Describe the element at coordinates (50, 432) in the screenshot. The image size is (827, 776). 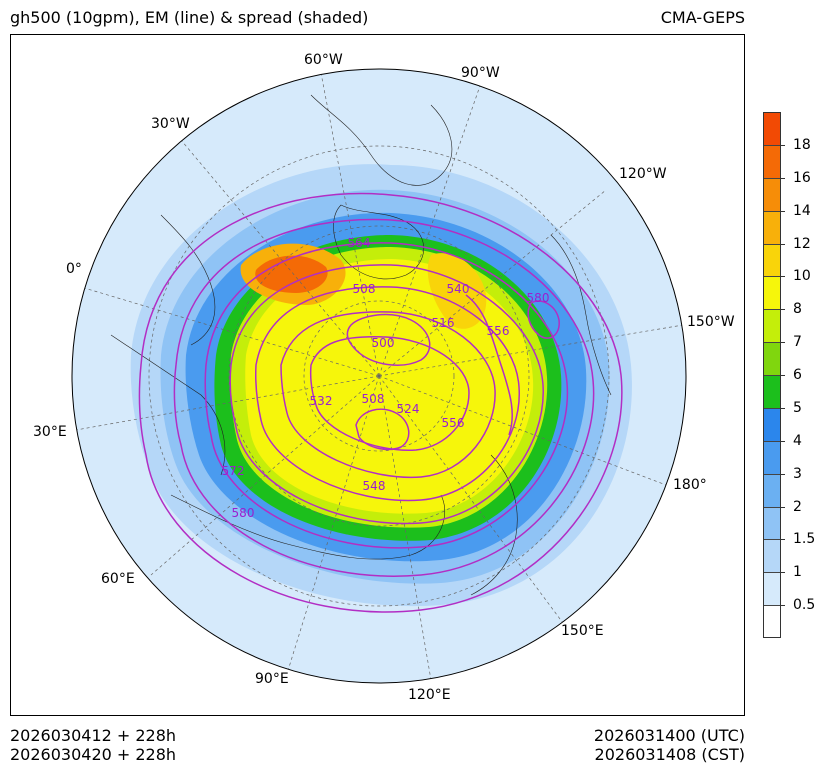
I see `lon-label-30e: 30°E` at that location.